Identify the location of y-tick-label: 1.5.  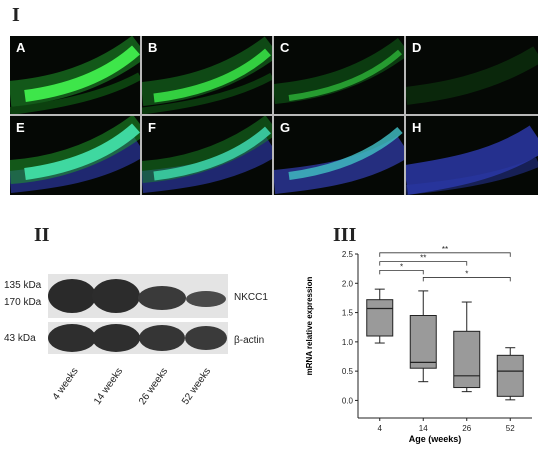
(348, 313).